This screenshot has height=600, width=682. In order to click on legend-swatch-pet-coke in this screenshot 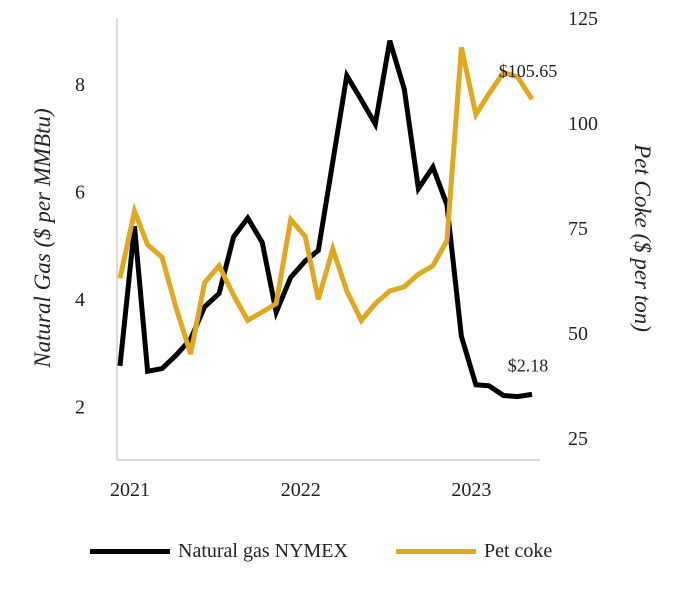, I will do `click(435, 551)`.